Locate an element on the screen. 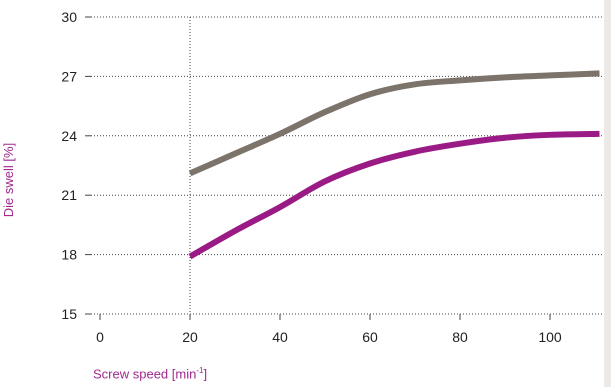  x-tick-label-0: 0 is located at coordinates (100, 337).